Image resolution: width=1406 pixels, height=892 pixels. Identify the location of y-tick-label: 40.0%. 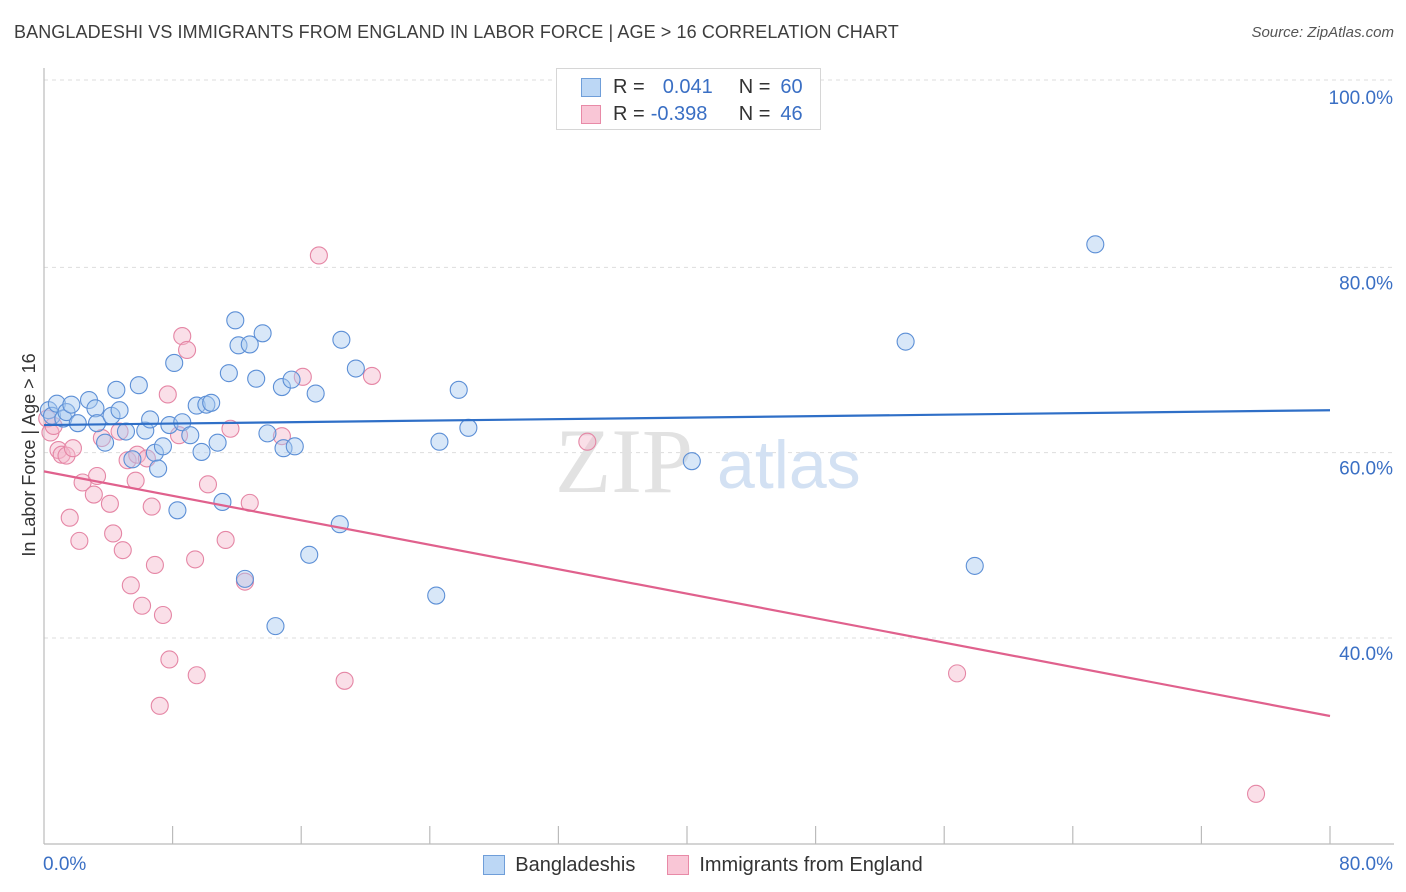
(1366, 654).